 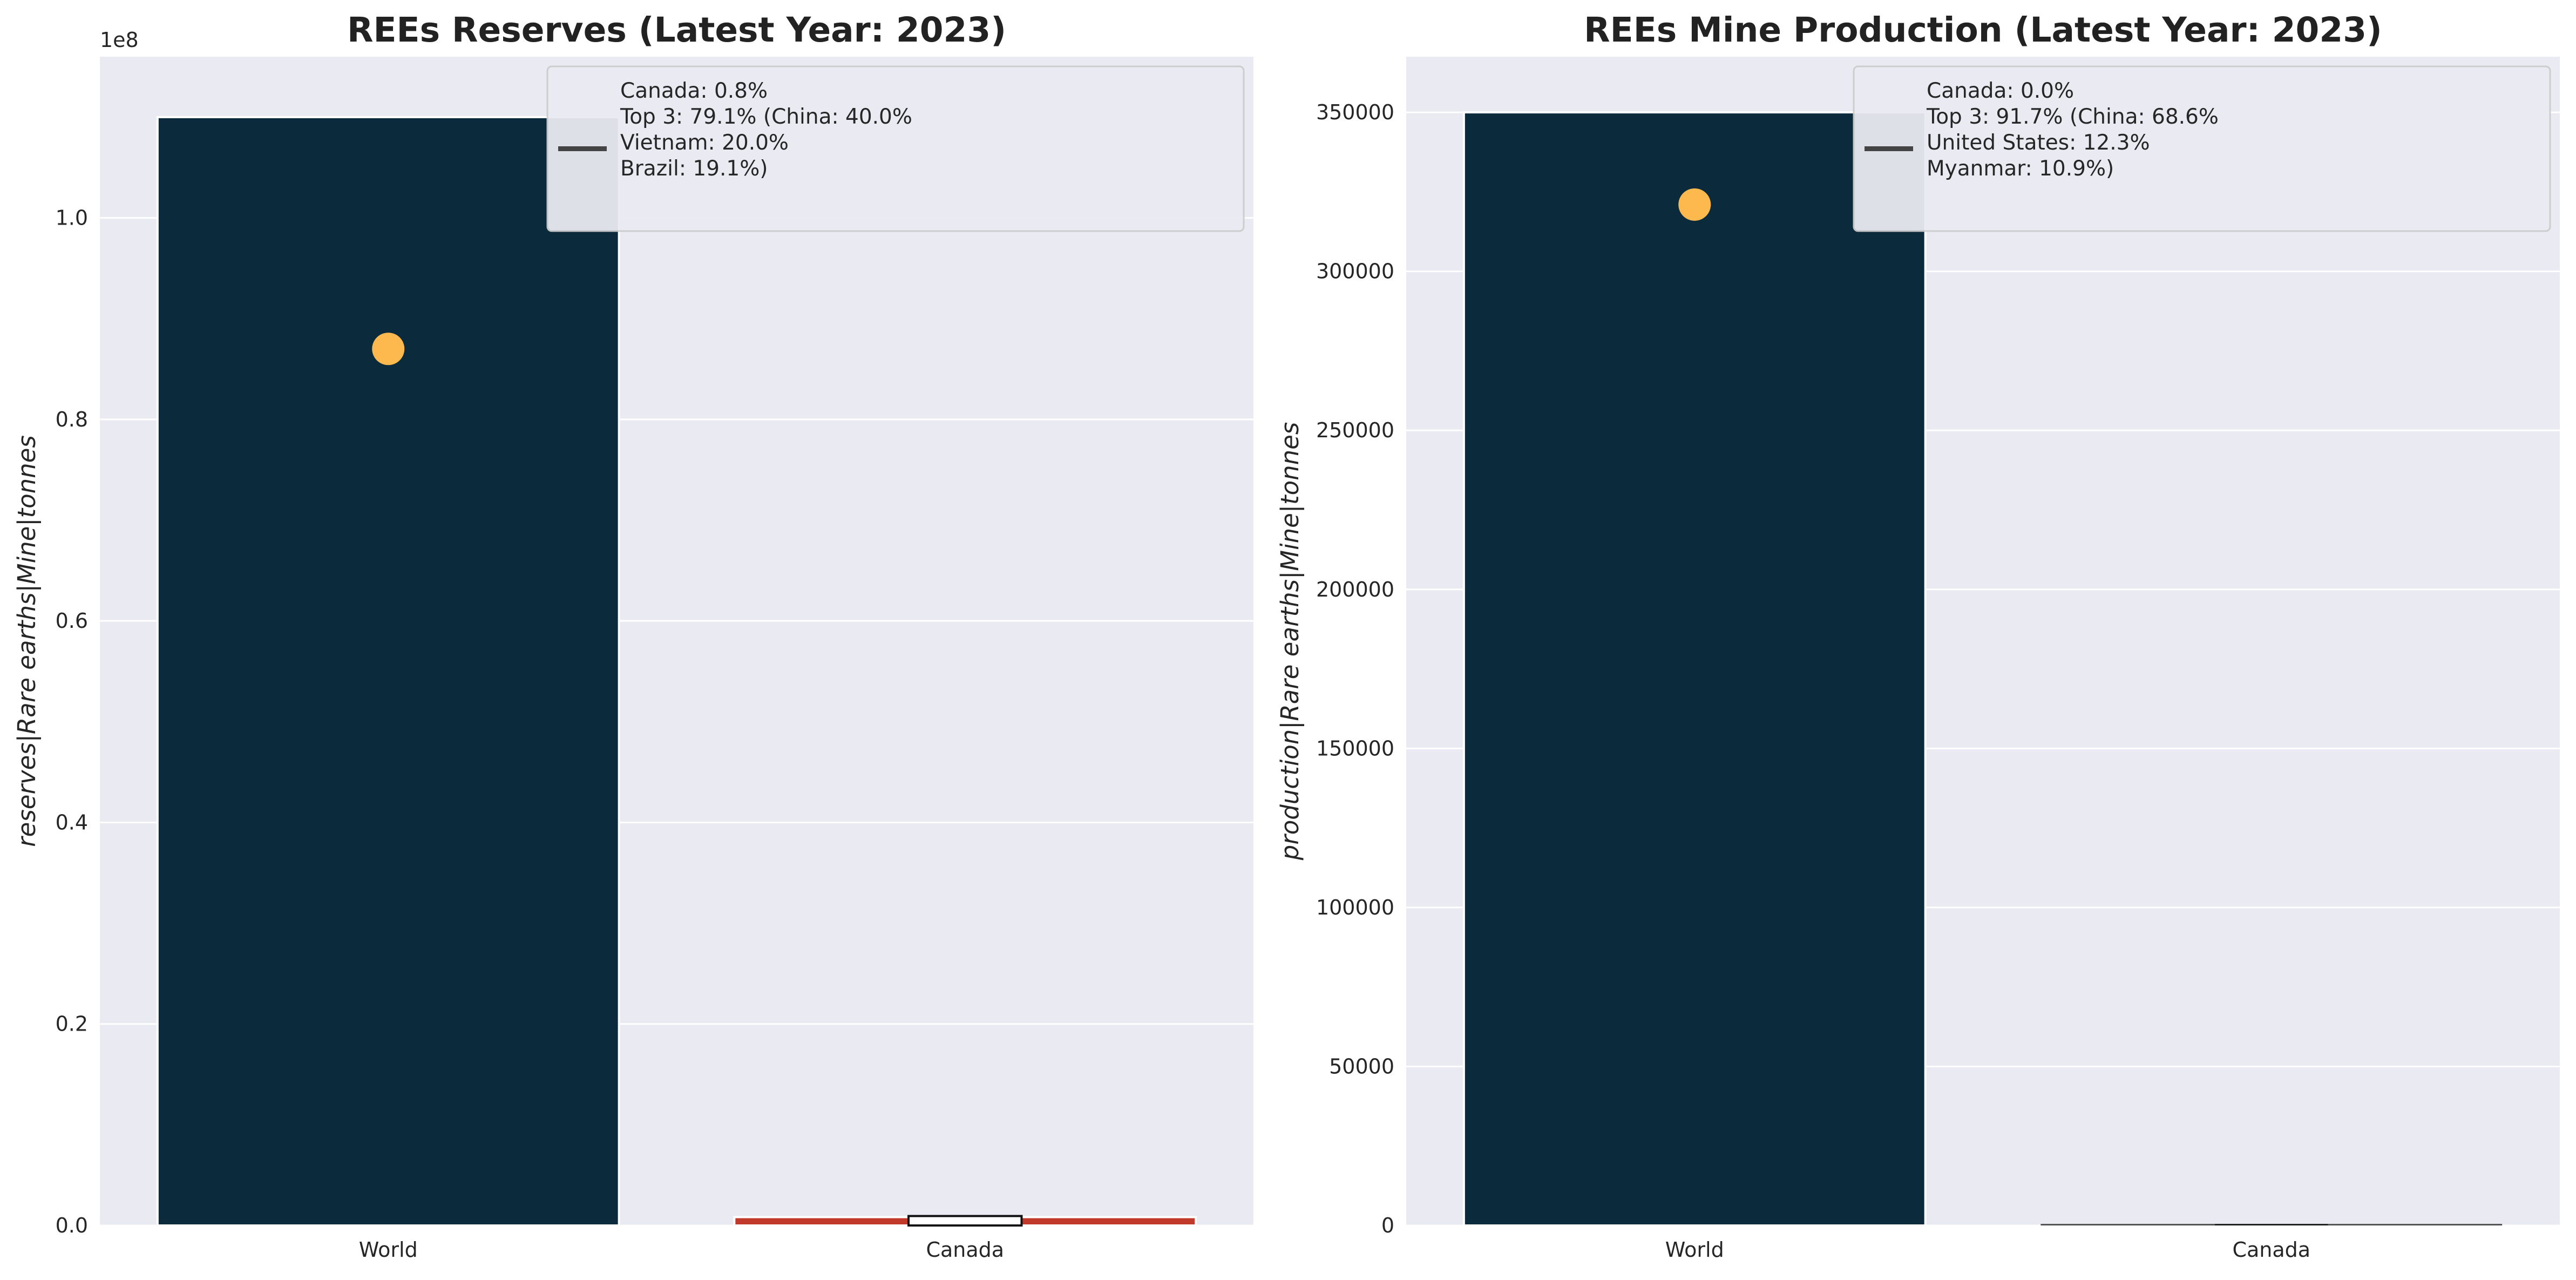 I want to click on production-legend-entry: Myanmar: 10.9%), so click(x=2021, y=169).